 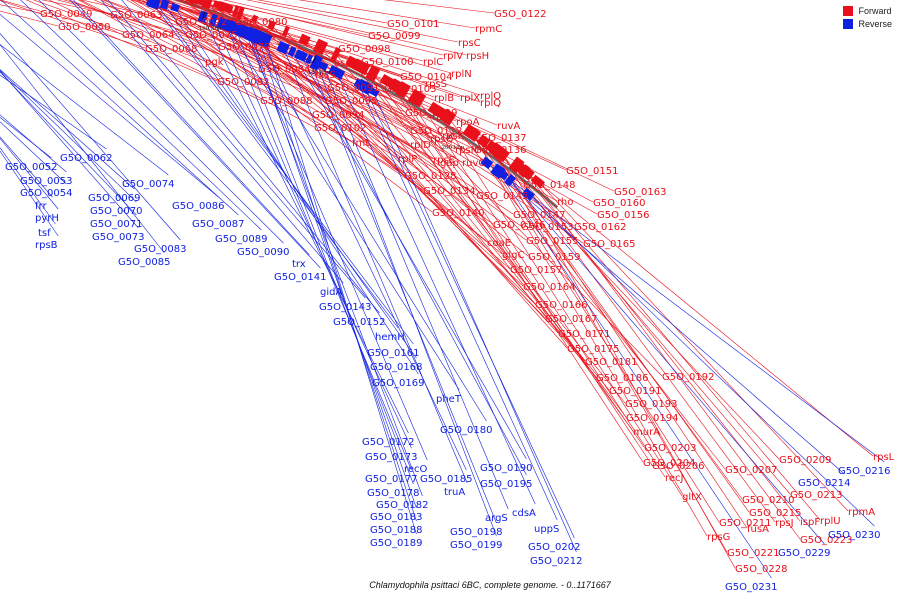 What do you see at coordinates (201, 22) in the screenshot?
I see `forward-label: G5O_0072` at bounding box center [201, 22].